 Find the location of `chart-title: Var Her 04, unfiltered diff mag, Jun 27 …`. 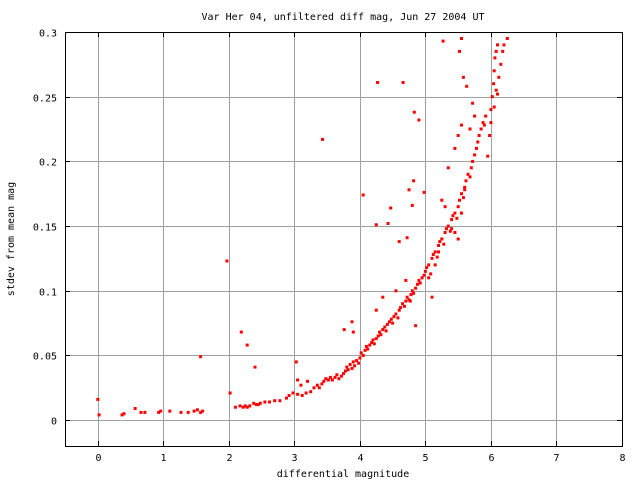

chart-title: Var Her 04, unfiltered diff mag, Jun 27 … is located at coordinates (343, 17).